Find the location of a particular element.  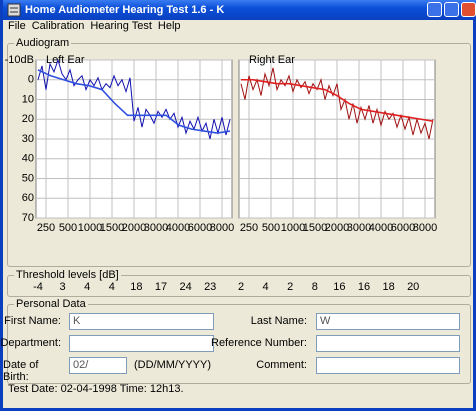

text-input: 02/ is located at coordinates (98, 365).